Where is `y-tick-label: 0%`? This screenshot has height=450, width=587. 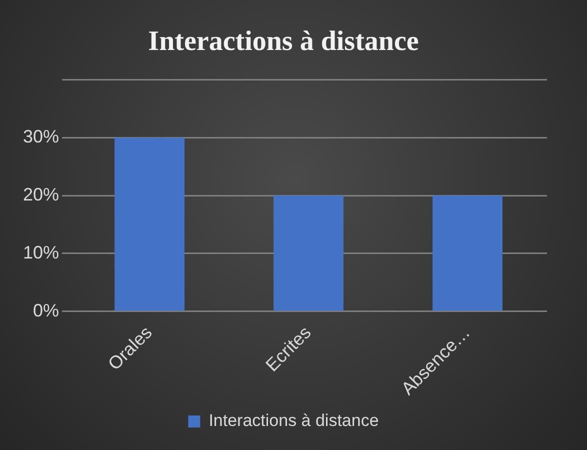 y-tick-label: 0% is located at coordinates (46, 310).